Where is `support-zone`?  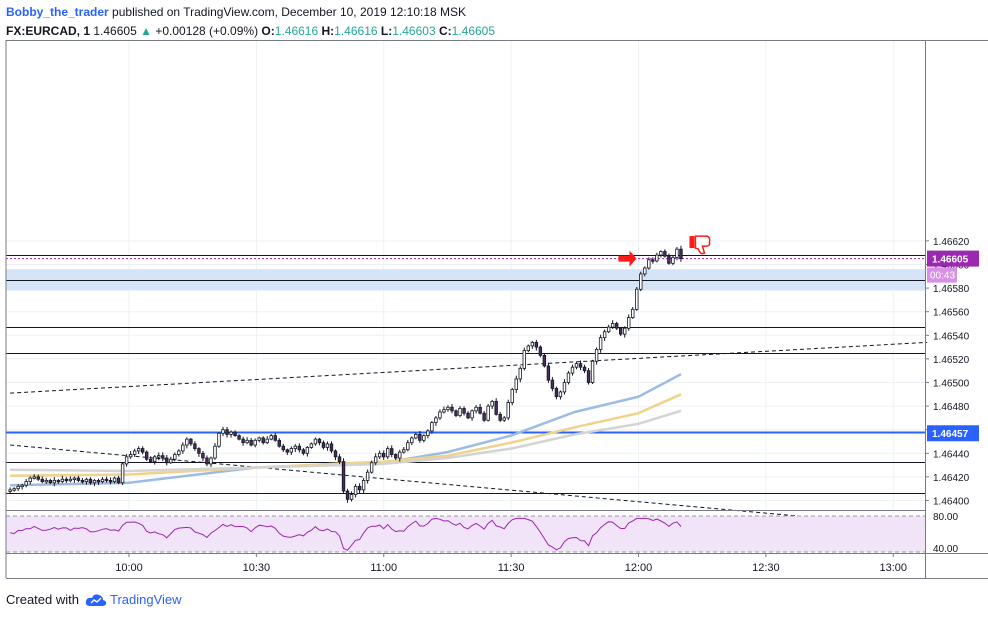 support-zone is located at coordinates (465, 280).